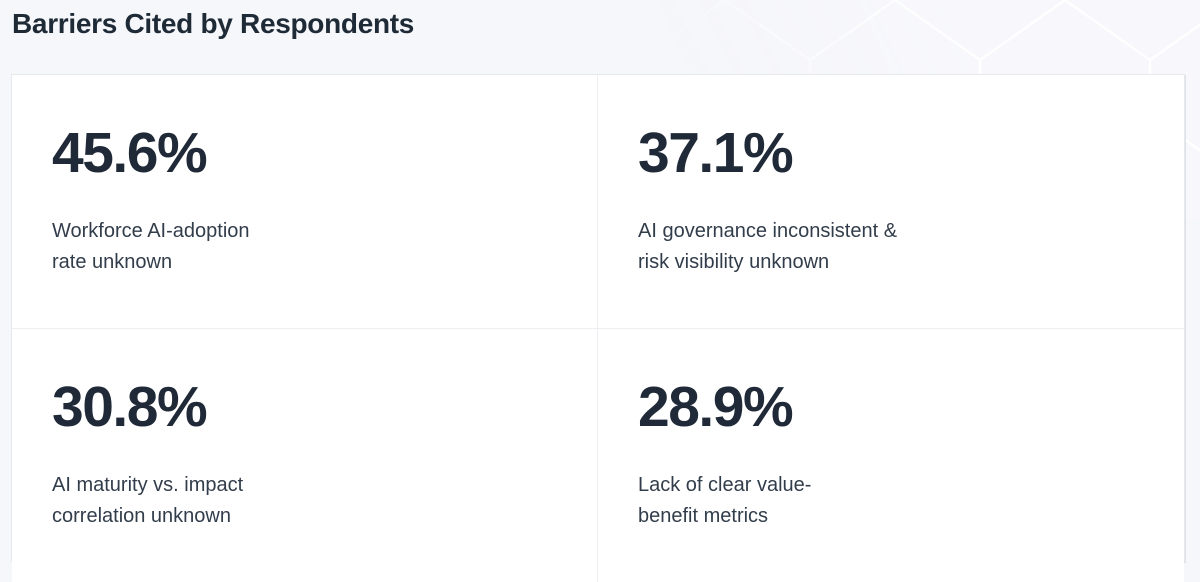  What do you see at coordinates (716, 407) in the screenshot?
I see `stat-value: 28.9%` at bounding box center [716, 407].